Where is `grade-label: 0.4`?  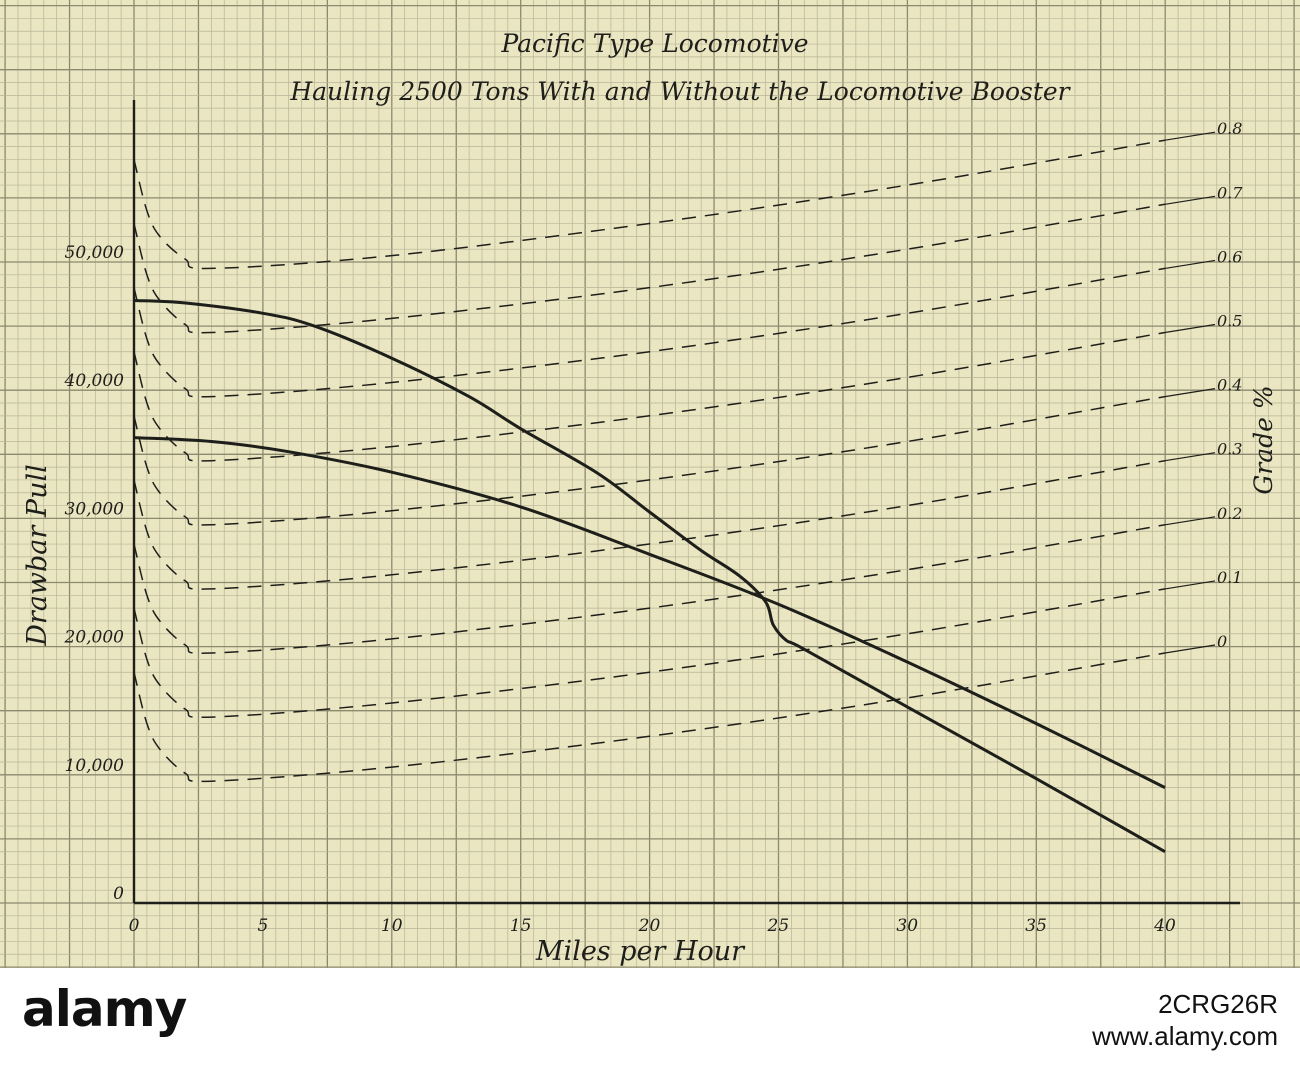 grade-label: 0.4 is located at coordinates (1229, 385).